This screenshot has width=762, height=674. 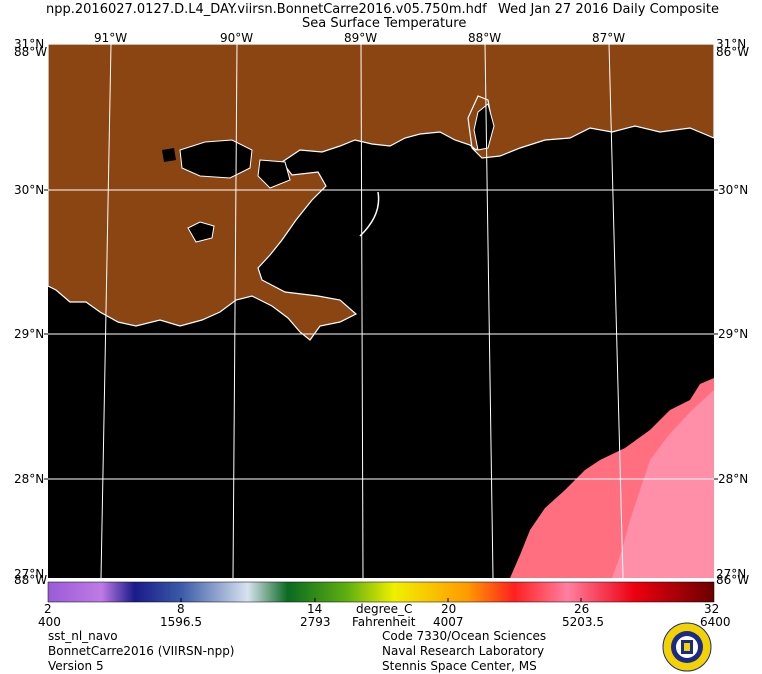 I want to click on composite-date: Wed Jan 27 2016 Daily Composite, so click(x=608, y=9).